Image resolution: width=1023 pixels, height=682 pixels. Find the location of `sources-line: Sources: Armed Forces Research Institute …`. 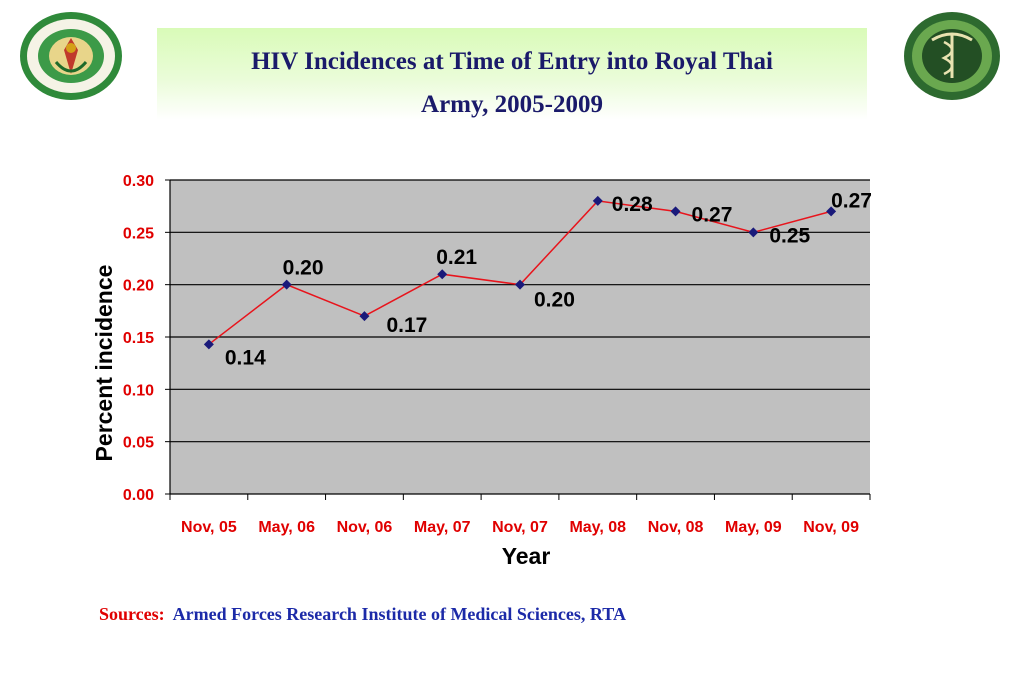

sources-line: Sources: Armed Forces Research Institute … is located at coordinates (362, 614).